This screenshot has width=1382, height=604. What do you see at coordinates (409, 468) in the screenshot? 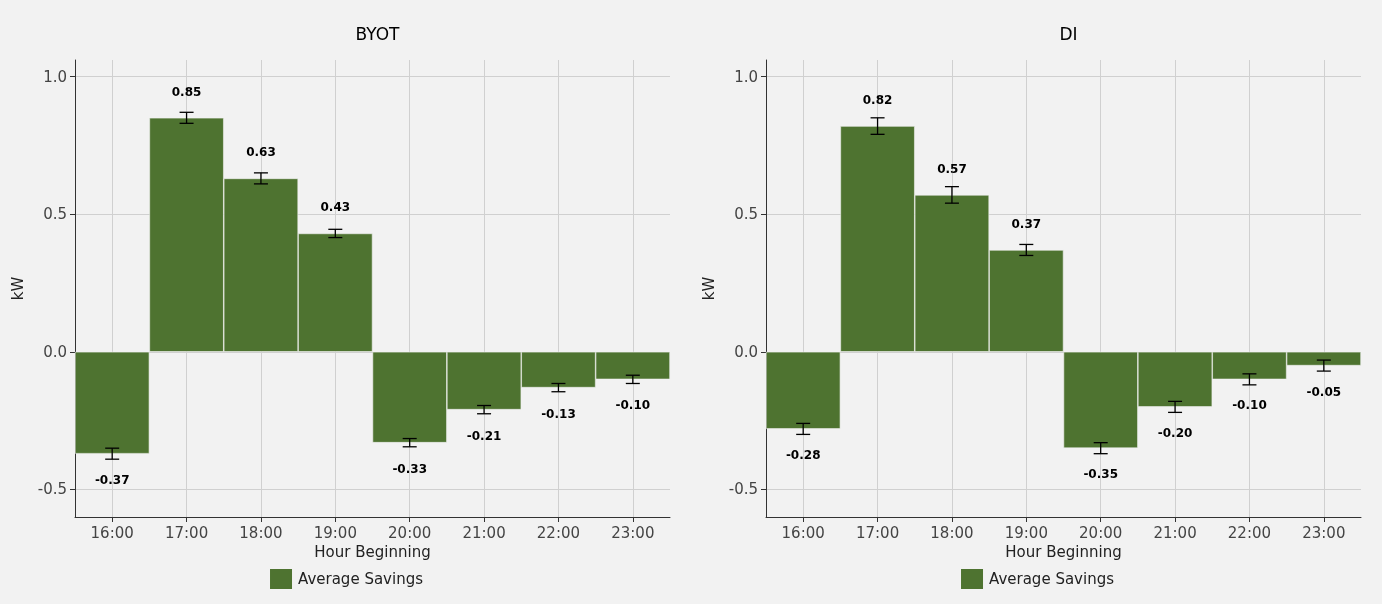
I see `data-label: -0.33` at bounding box center [409, 468].